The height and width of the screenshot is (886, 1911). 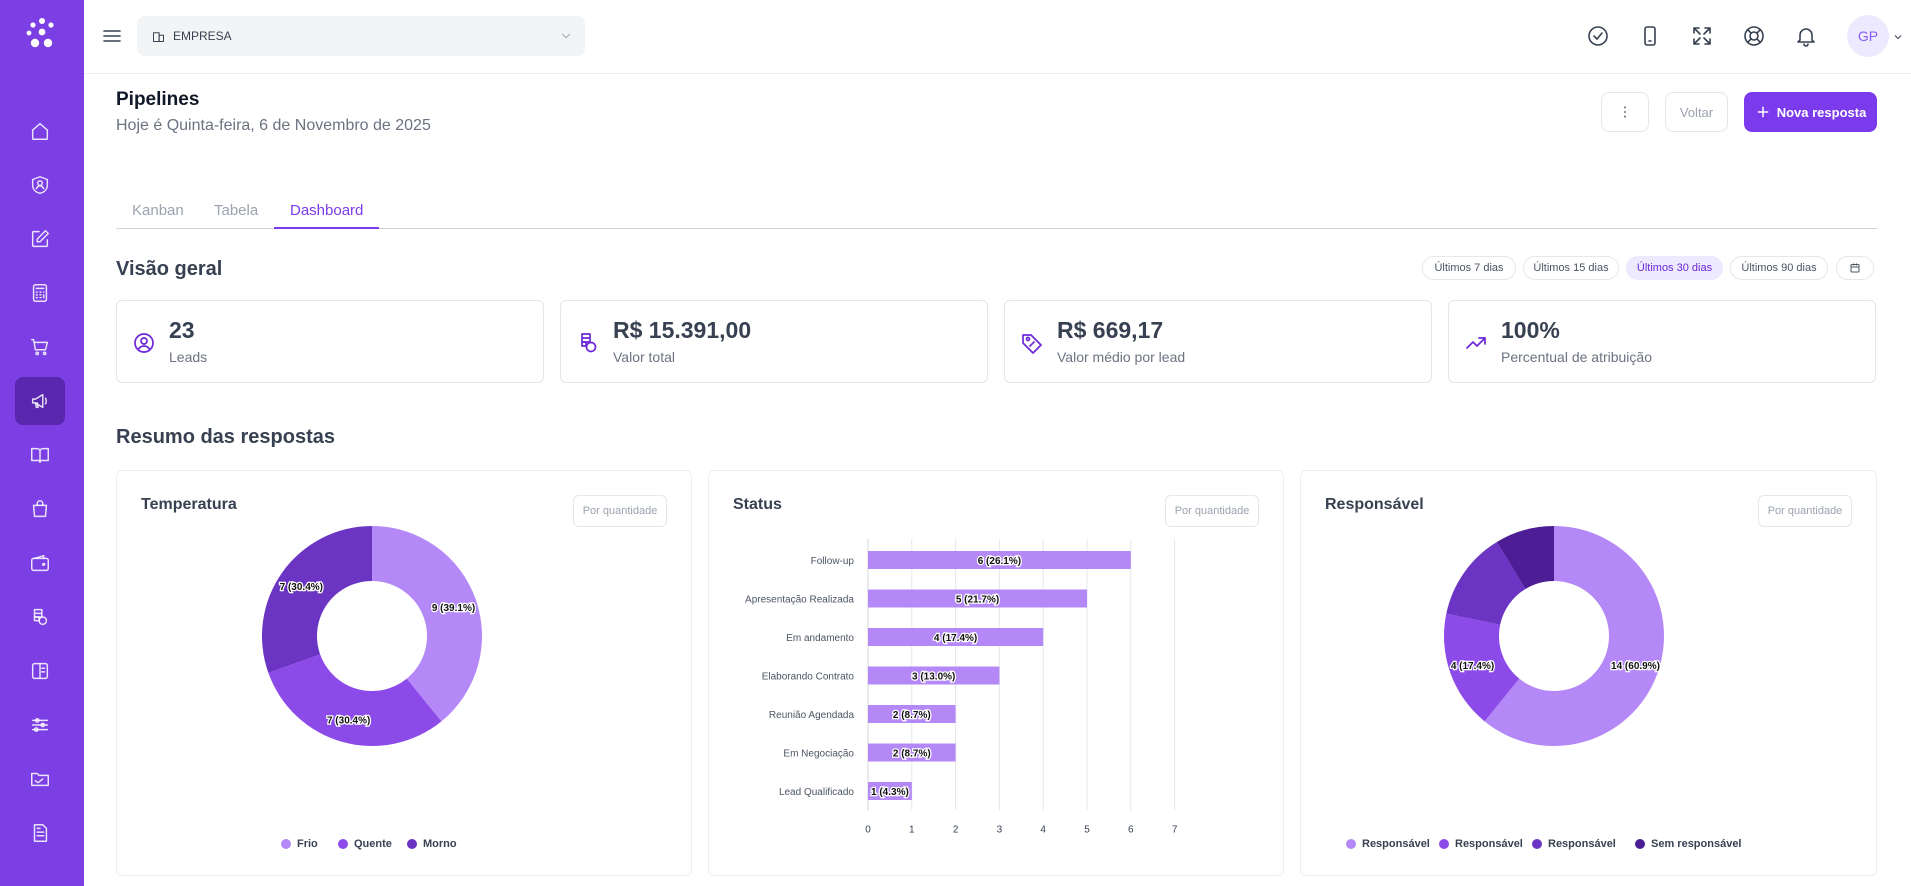 I want to click on cart-icon, so click(x=40, y=347).